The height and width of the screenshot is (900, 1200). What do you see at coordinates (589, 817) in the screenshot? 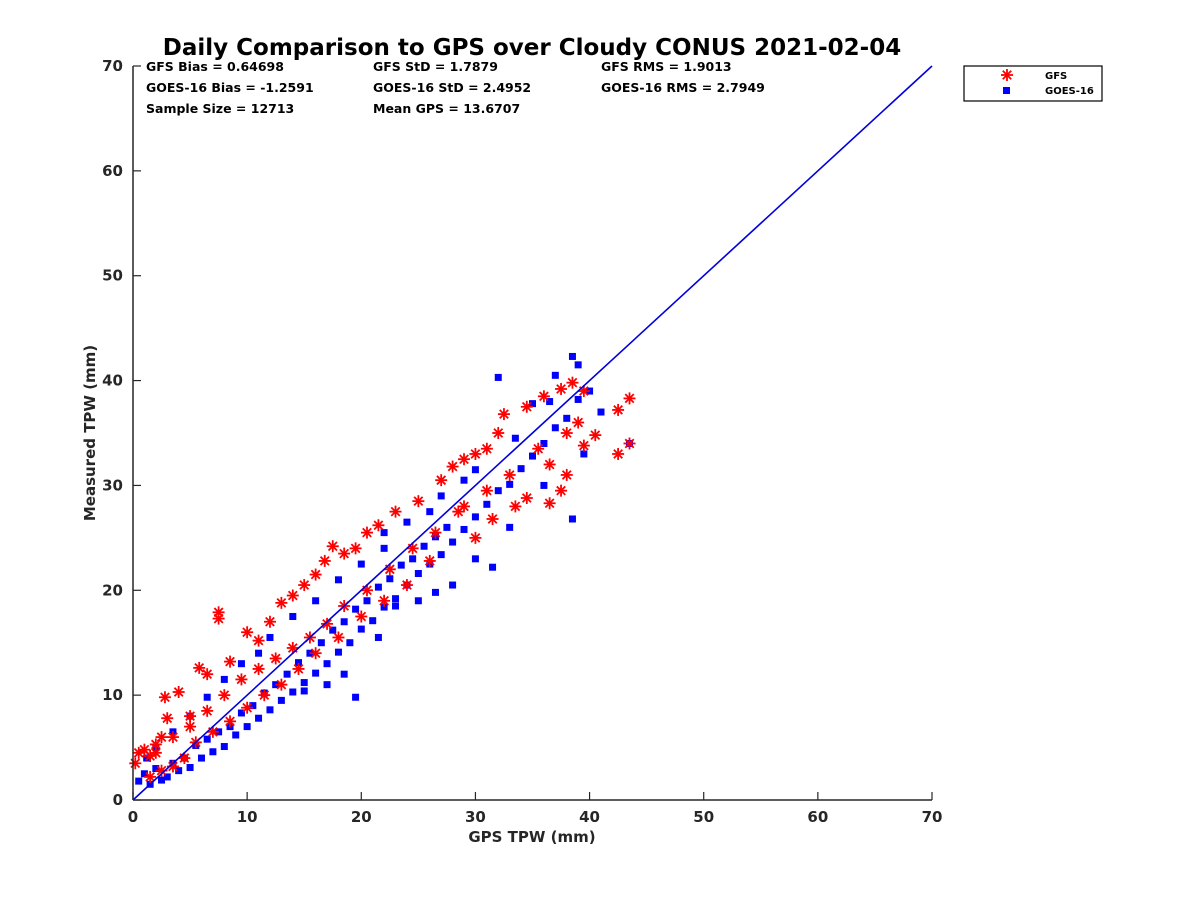
I see `x-tick-label: 40` at bounding box center [589, 817].